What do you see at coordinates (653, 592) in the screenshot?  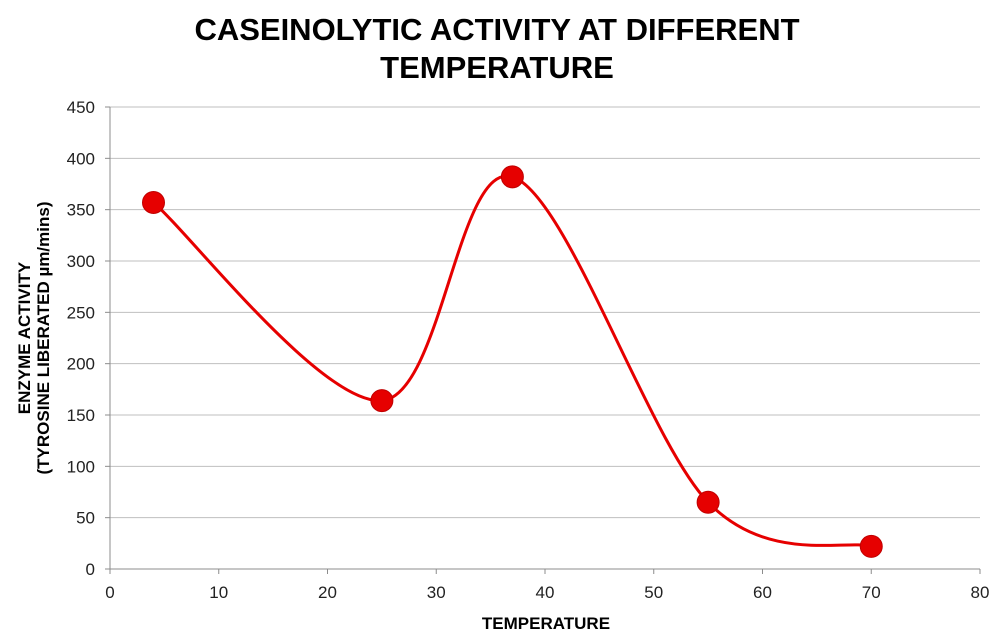 I see `x-tick-label: 50` at bounding box center [653, 592].